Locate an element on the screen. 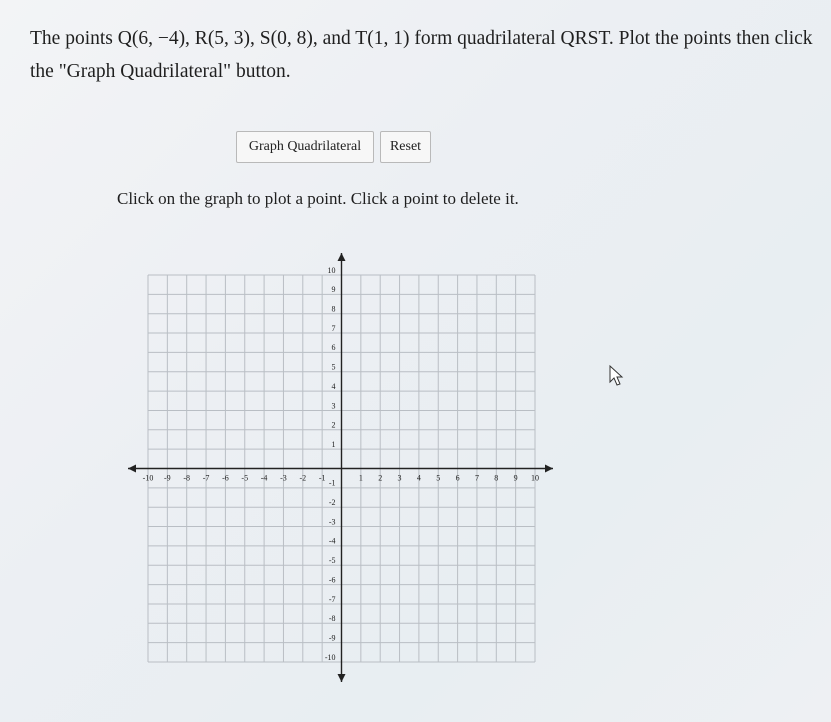  y-tick-label: -1 is located at coordinates (332, 483).